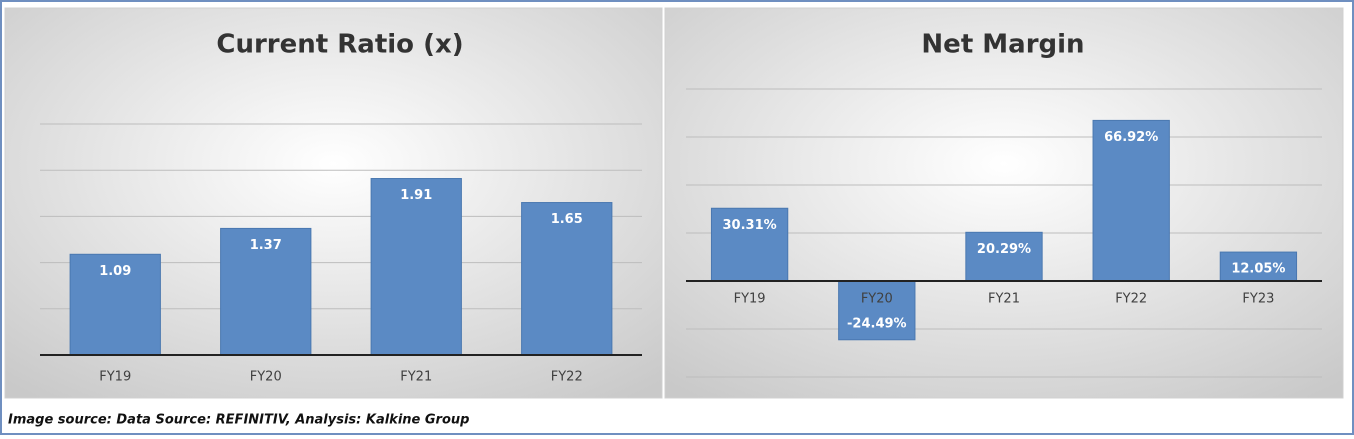  What do you see at coordinates (1004, 249) in the screenshot?
I see `data-label: 20.29%` at bounding box center [1004, 249].